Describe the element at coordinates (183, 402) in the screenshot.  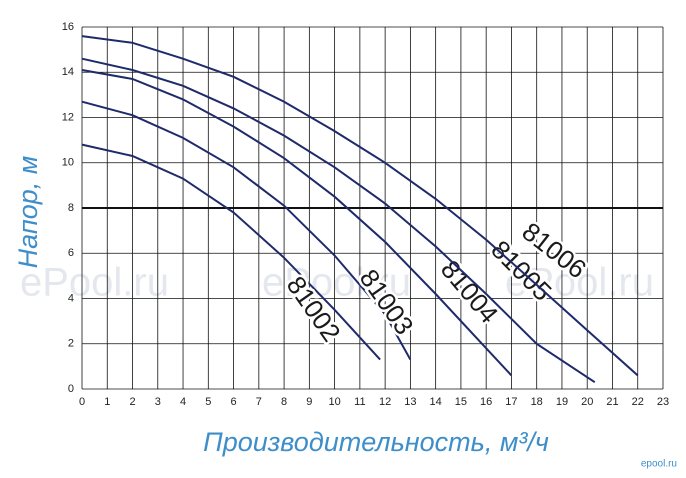
I see `x-tick-label: 4` at that location.